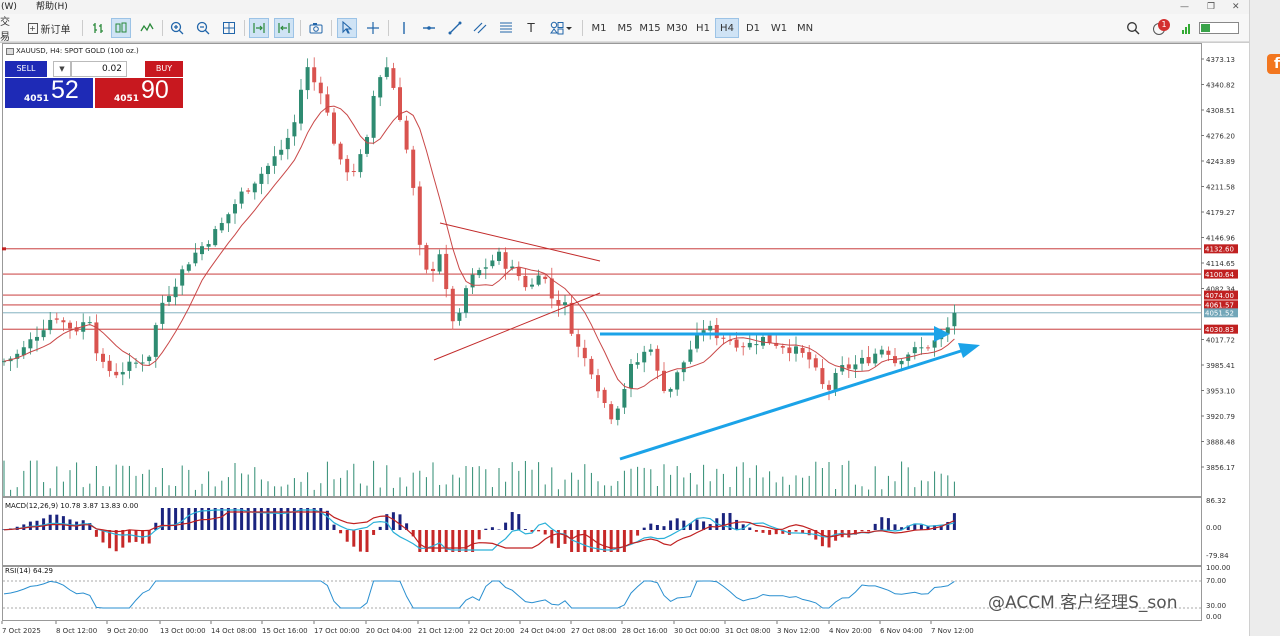 The image size is (1280, 636). What do you see at coordinates (1083, 603) in the screenshot?
I see `watermark: @ACCM 客户经理S_son` at bounding box center [1083, 603].